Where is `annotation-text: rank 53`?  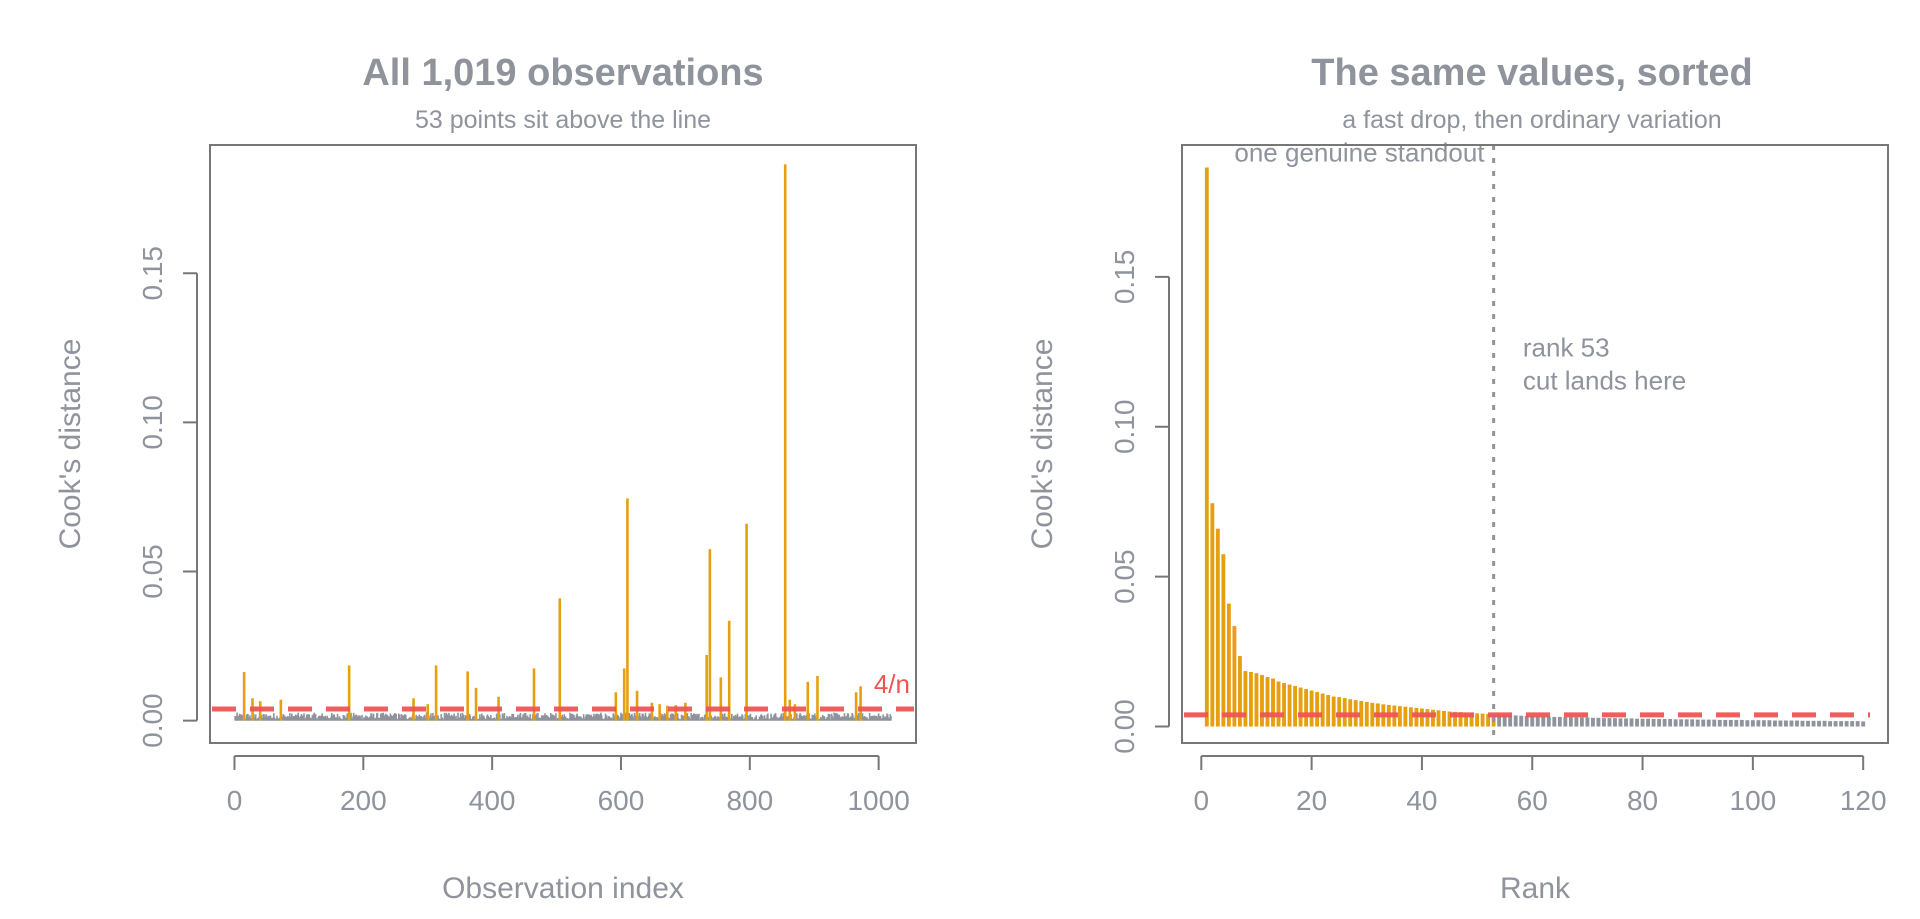 annotation-text: rank 53 is located at coordinates (1566, 347).